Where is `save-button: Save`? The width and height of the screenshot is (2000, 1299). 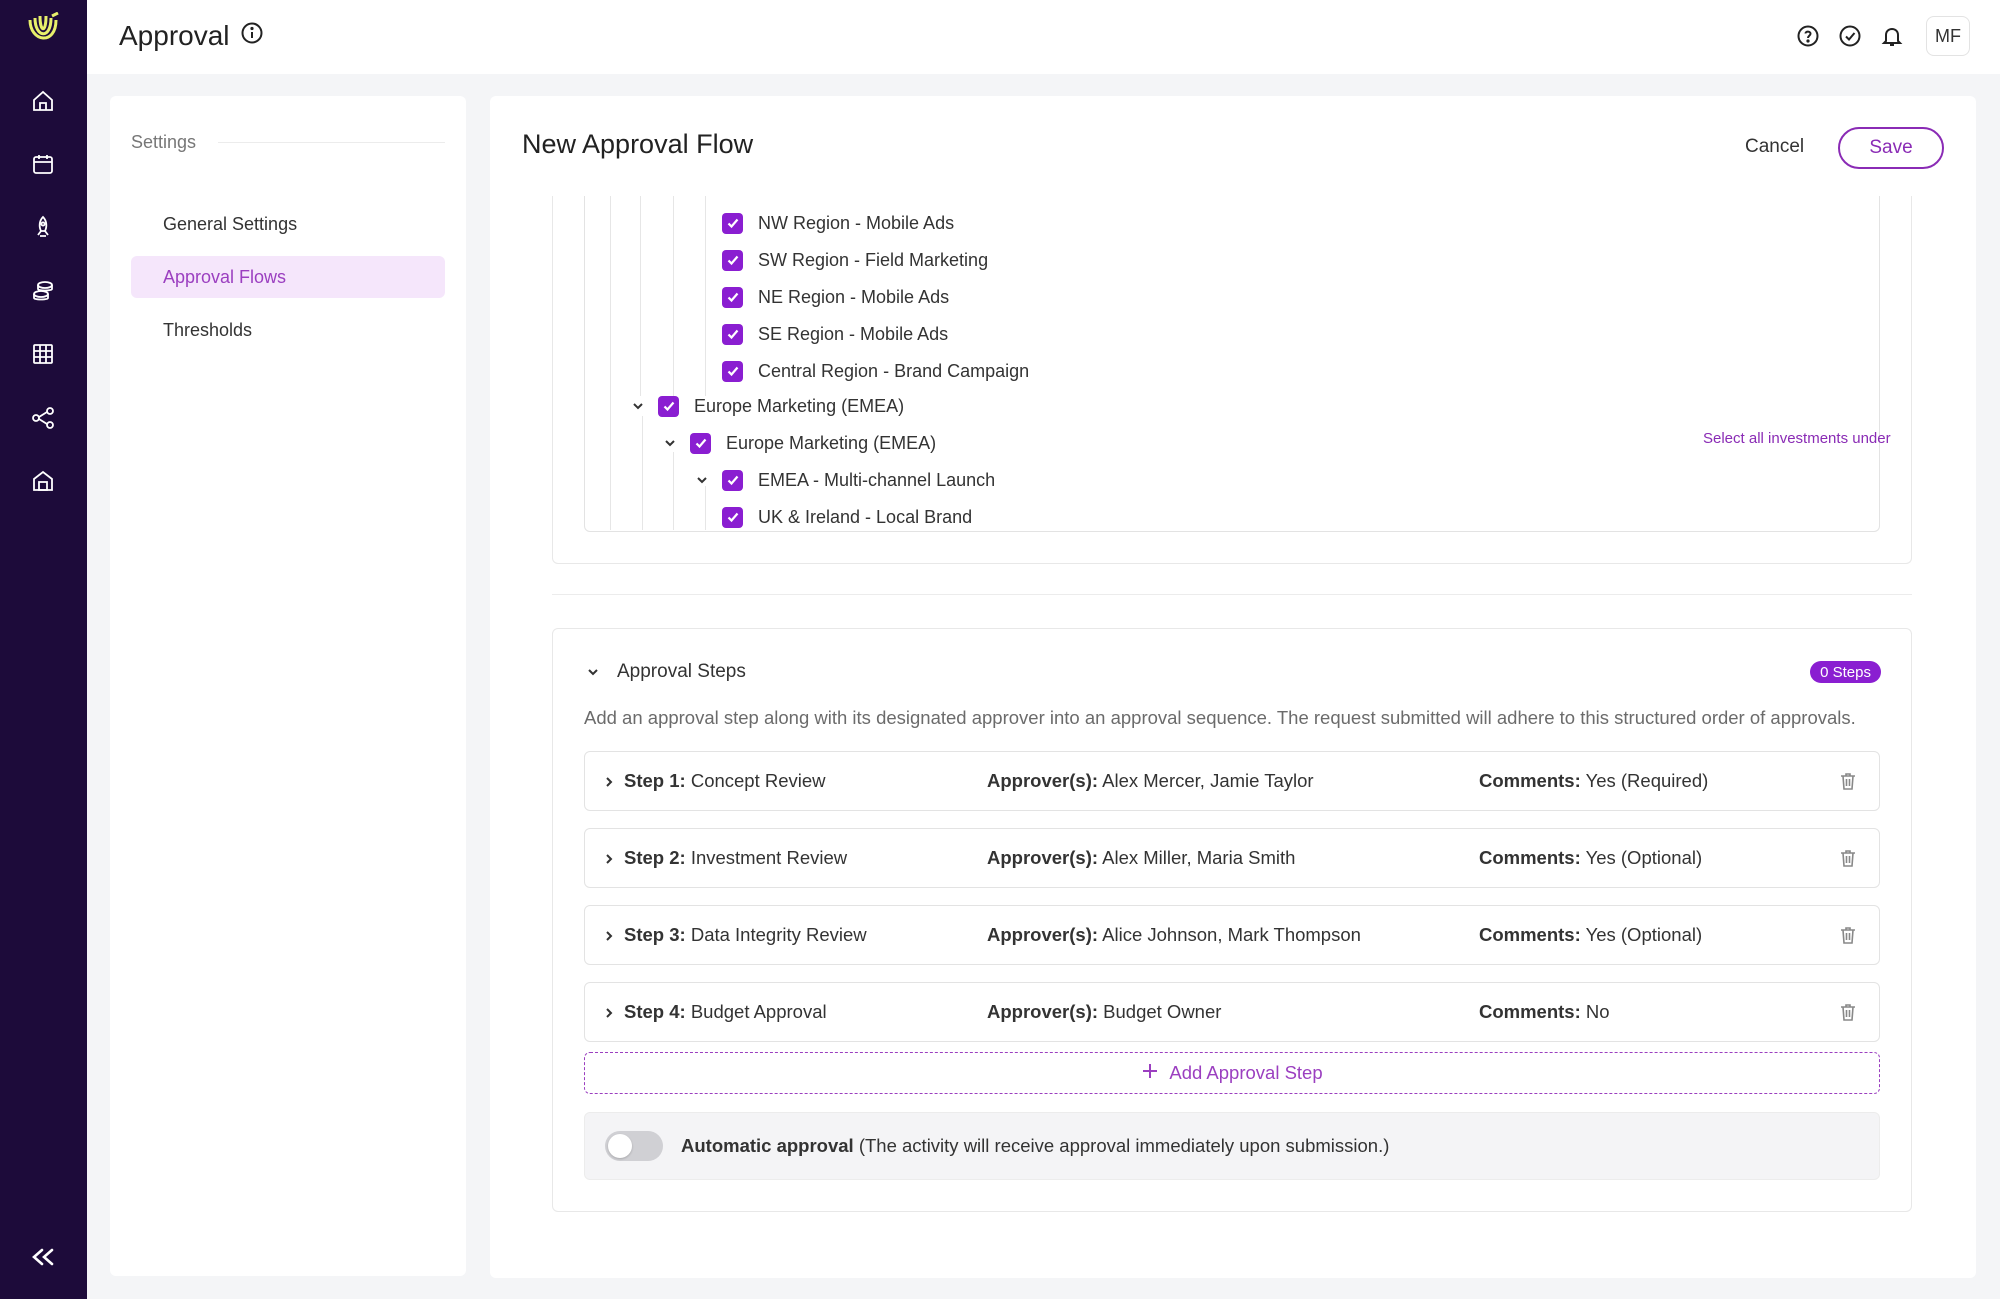
save-button: Save is located at coordinates (1891, 148).